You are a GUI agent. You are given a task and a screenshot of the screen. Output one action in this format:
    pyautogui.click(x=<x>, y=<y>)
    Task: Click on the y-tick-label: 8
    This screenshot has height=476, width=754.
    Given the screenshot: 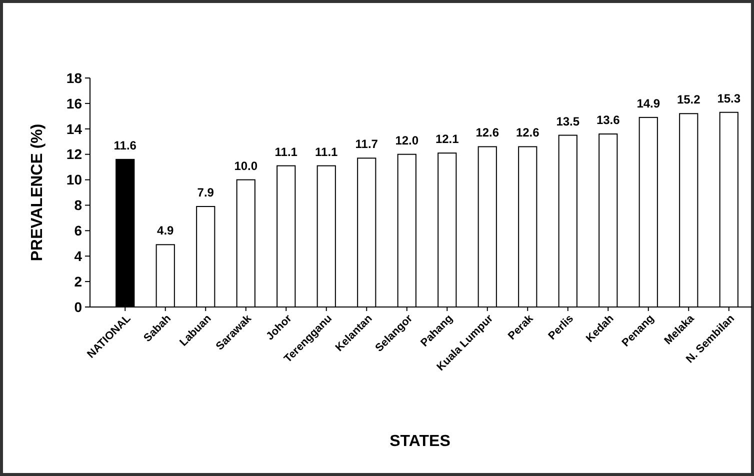 What is the action you would take?
    pyautogui.click(x=78, y=205)
    